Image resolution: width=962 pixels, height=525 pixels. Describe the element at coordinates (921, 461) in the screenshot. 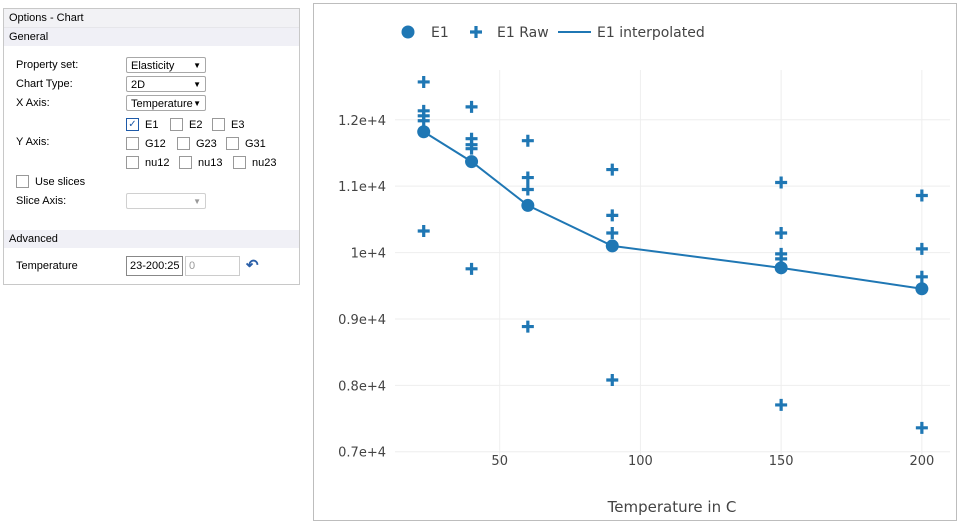

I see `x-tick-label: 200` at that location.